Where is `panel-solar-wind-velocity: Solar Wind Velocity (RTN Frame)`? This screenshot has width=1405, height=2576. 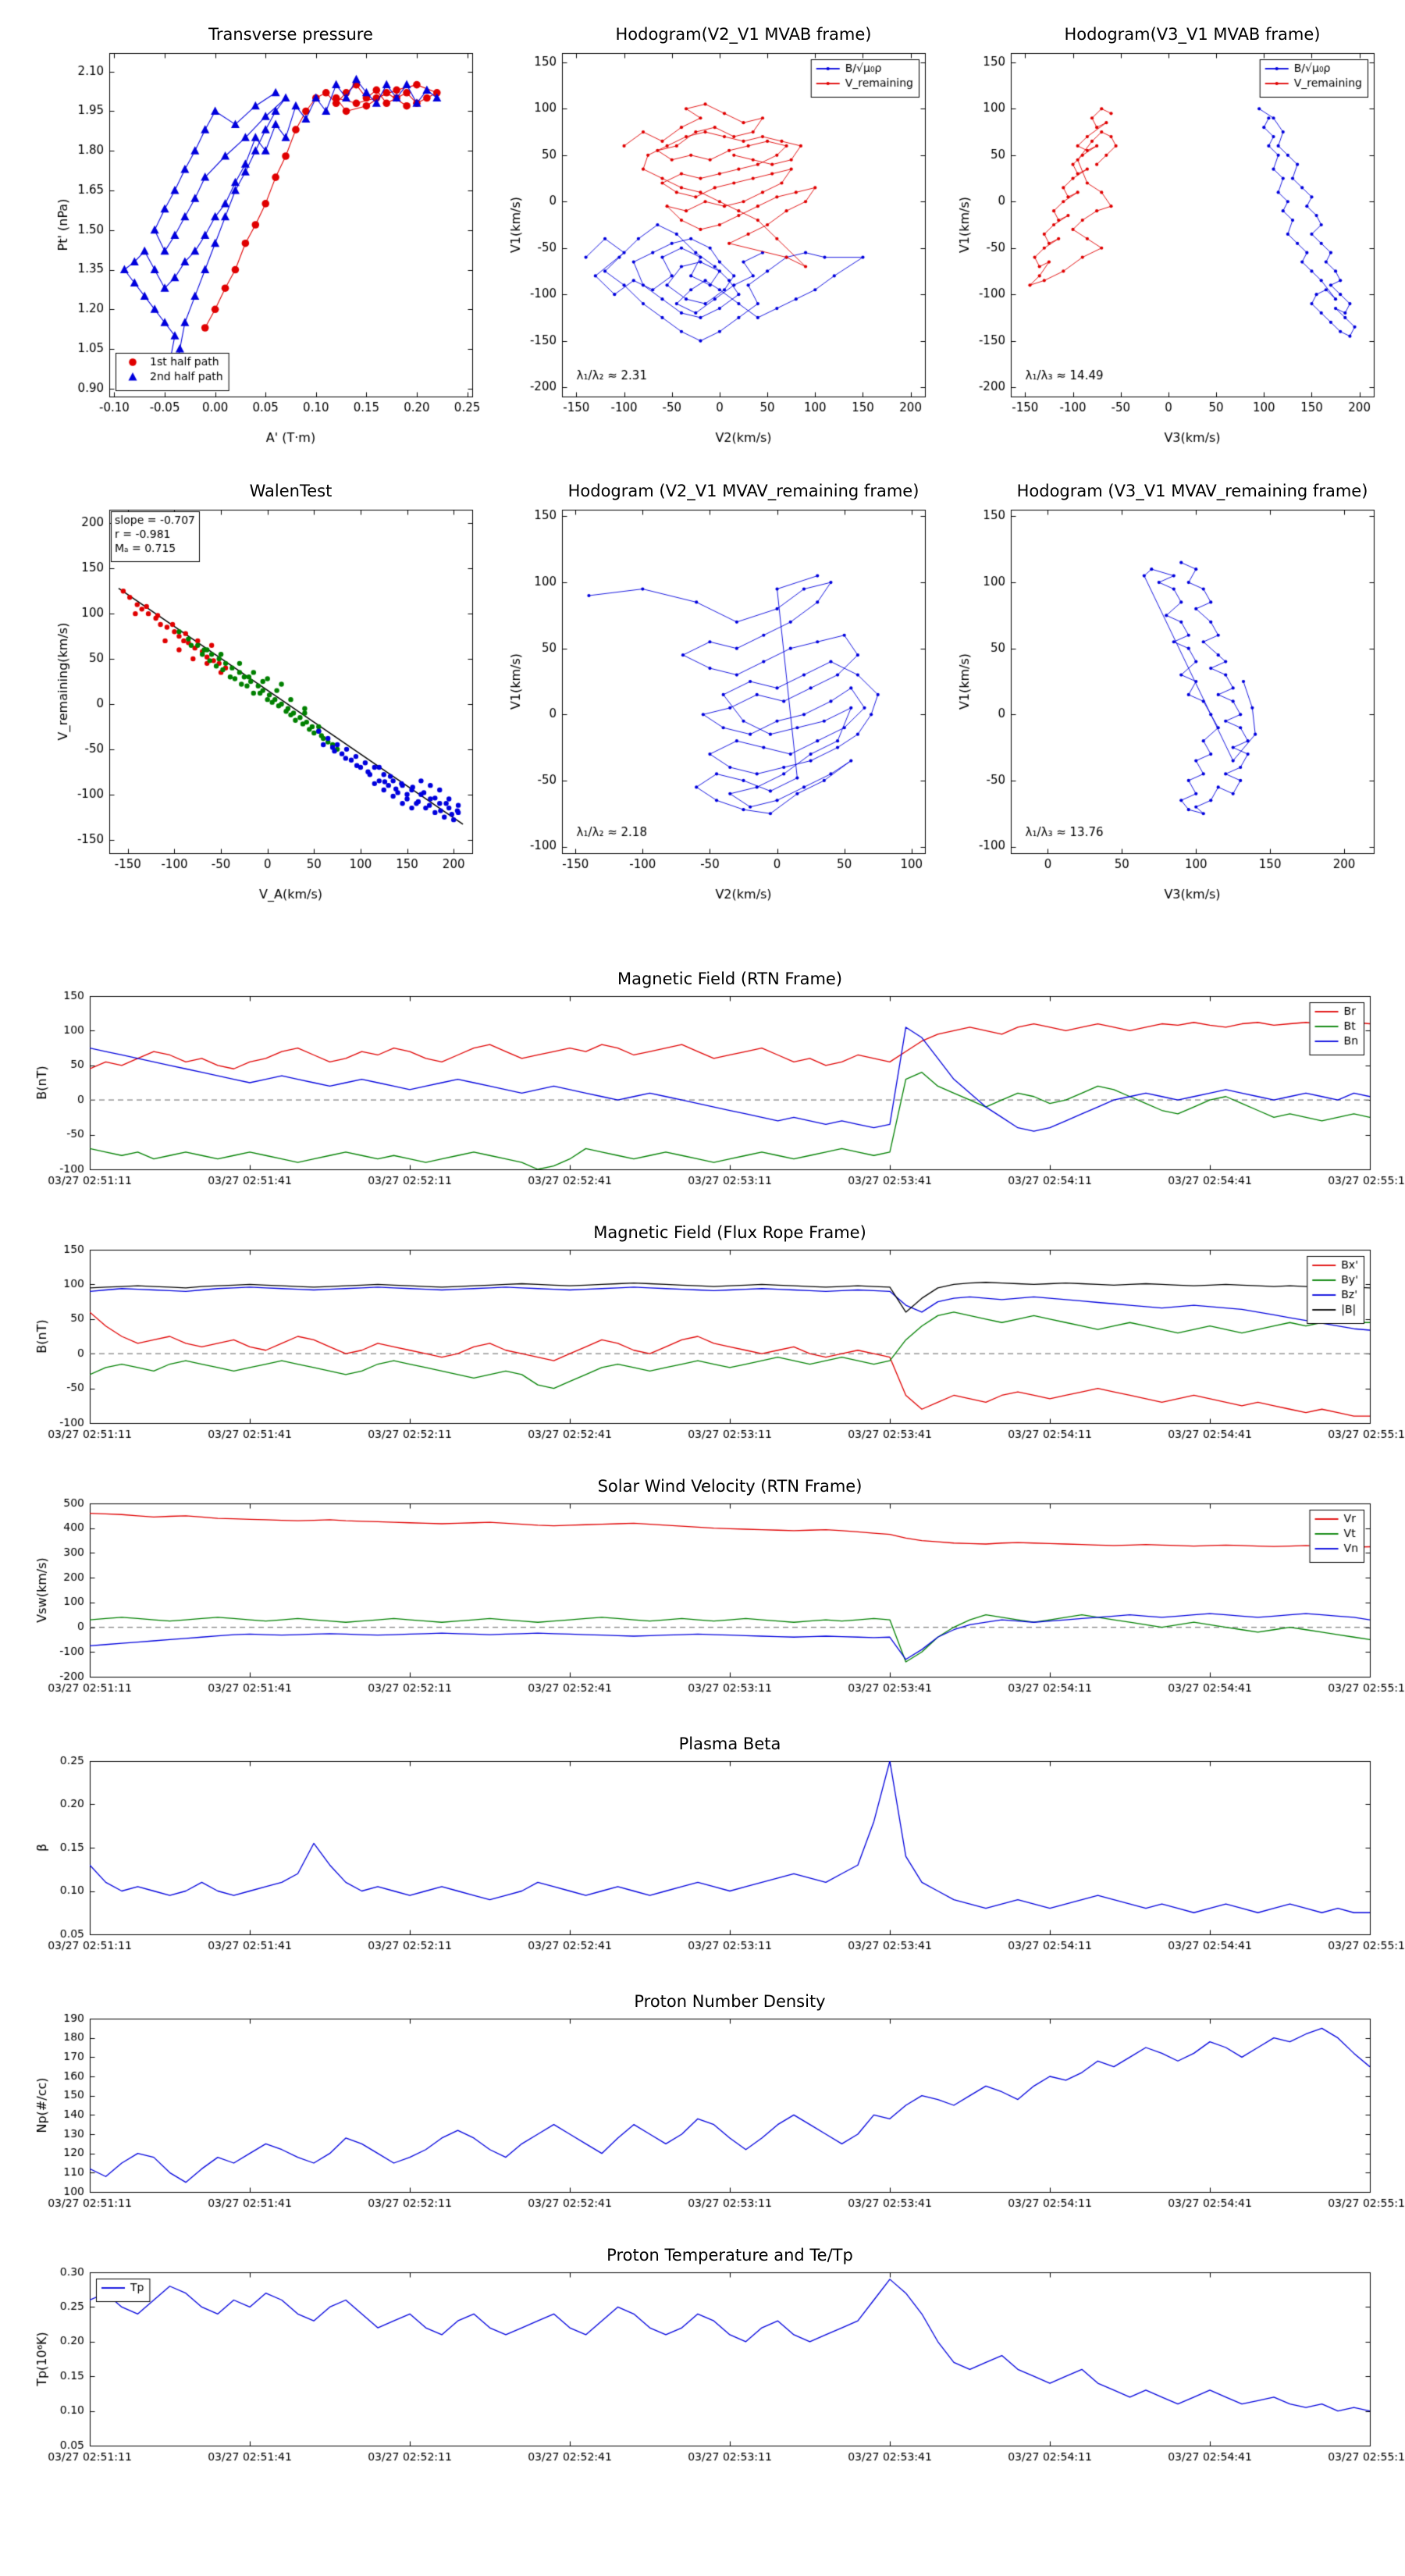 panel-solar-wind-velocity: Solar Wind Velocity (RTN Frame) is located at coordinates (703, 1599).